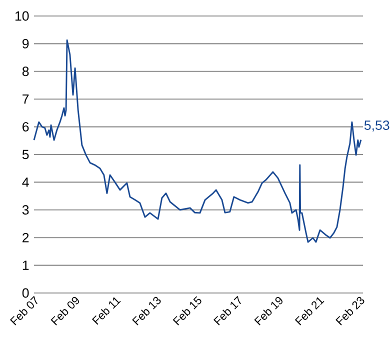 The width and height of the screenshot is (392, 350). What do you see at coordinates (25, 265) in the screenshot?
I see `y-tick-label: 1` at bounding box center [25, 265].